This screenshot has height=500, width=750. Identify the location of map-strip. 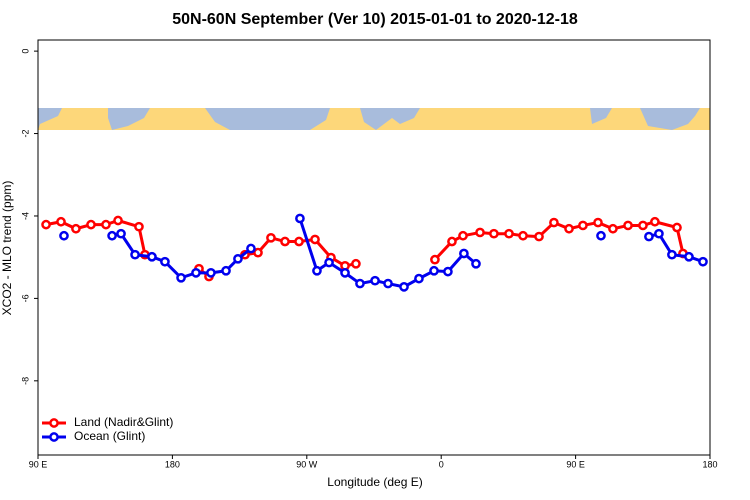
(374, 119).